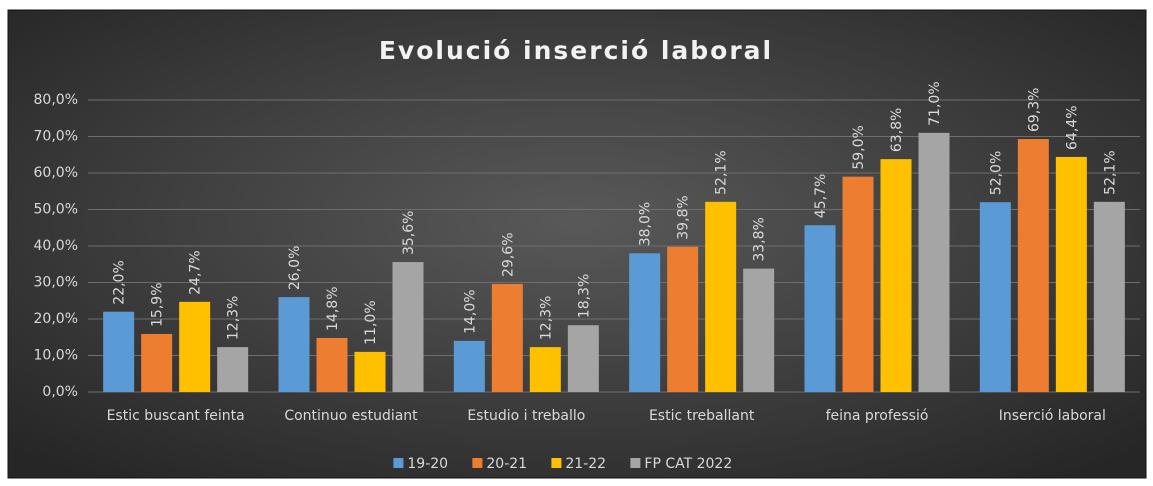 Image resolution: width=1153 pixels, height=486 pixels. What do you see at coordinates (56, 246) in the screenshot?
I see `y-tick-label: 40,0%` at bounding box center [56, 246].